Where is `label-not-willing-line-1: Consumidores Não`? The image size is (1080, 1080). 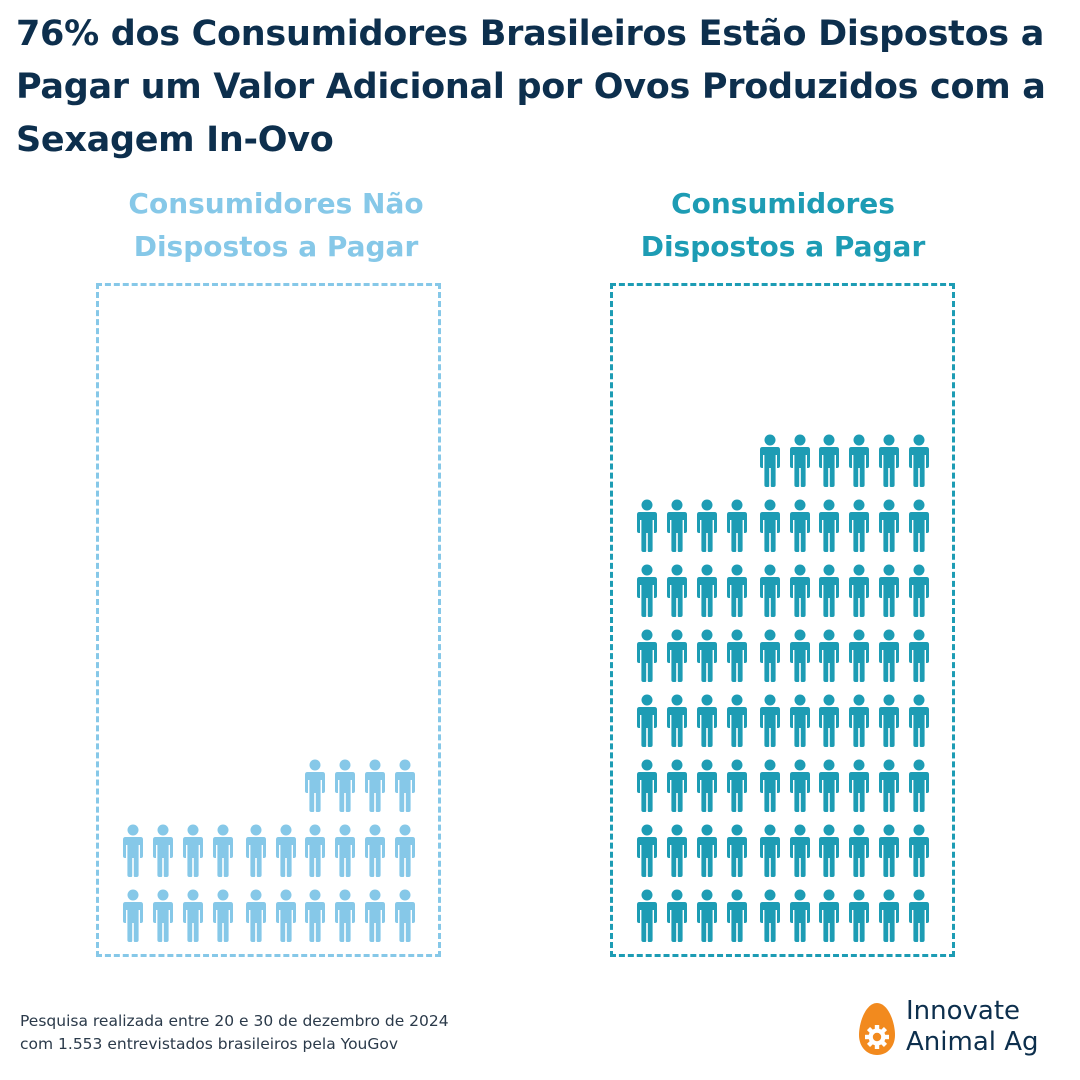
label-not-willing-line-1: Consumidores Não is located at coordinates (276, 203).